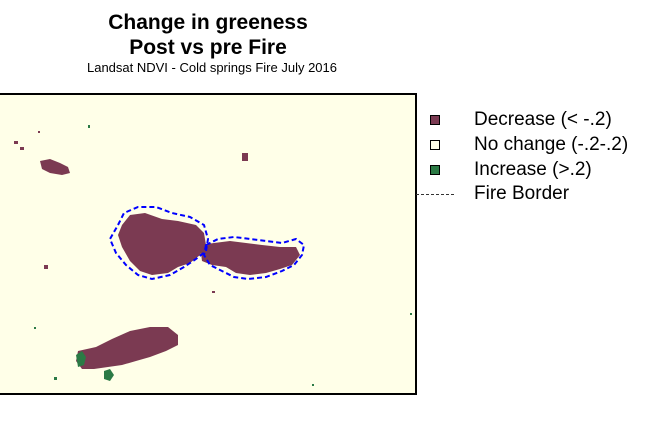 This screenshot has height=430, width=672. What do you see at coordinates (533, 169) in the screenshot?
I see `legend-label-increase: Increase (>.2)` at bounding box center [533, 169].